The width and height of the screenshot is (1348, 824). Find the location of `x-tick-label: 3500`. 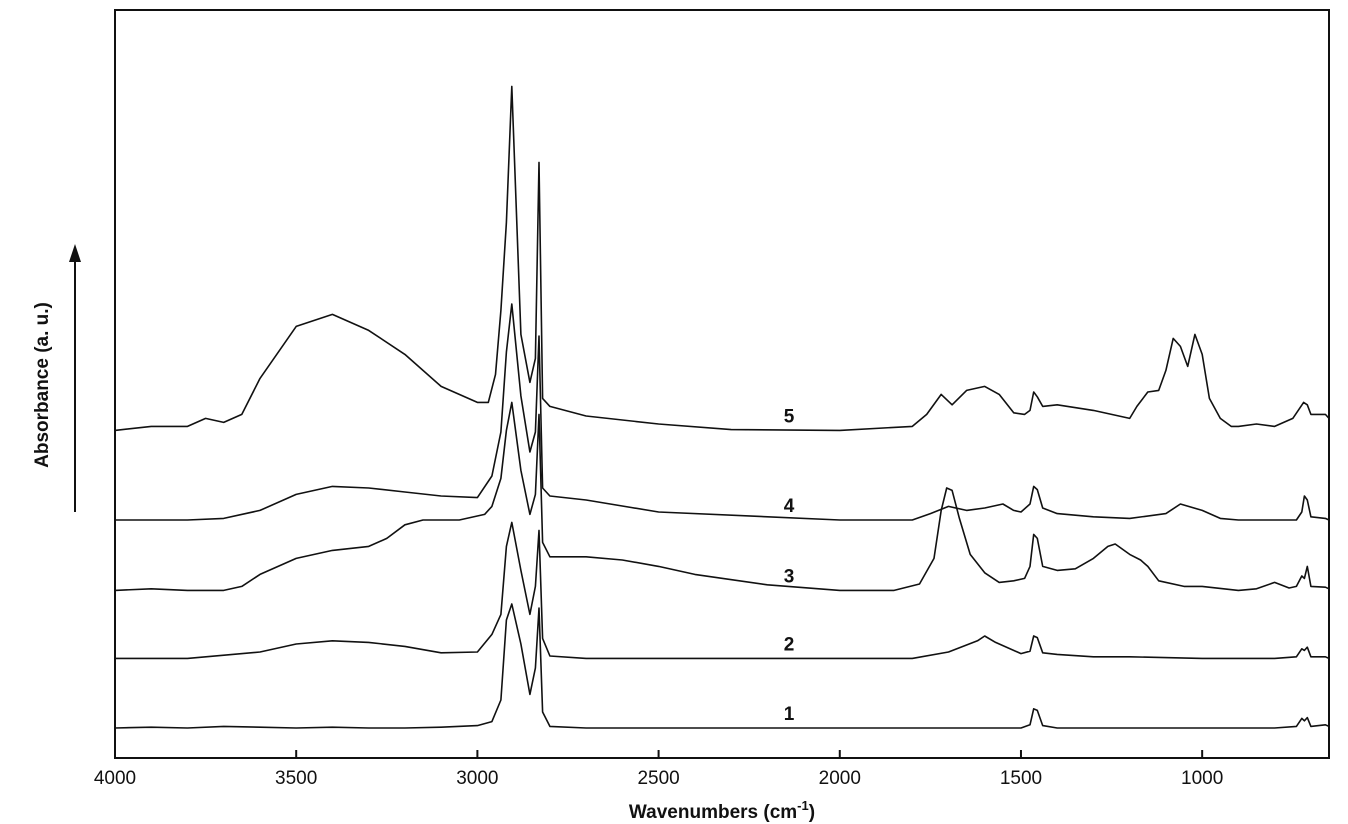

x-tick-label: 3500 is located at coordinates (296, 778).